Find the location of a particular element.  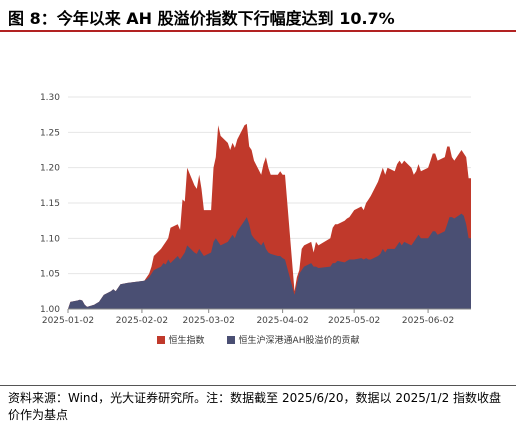

source-divider is located at coordinates (258, 385).